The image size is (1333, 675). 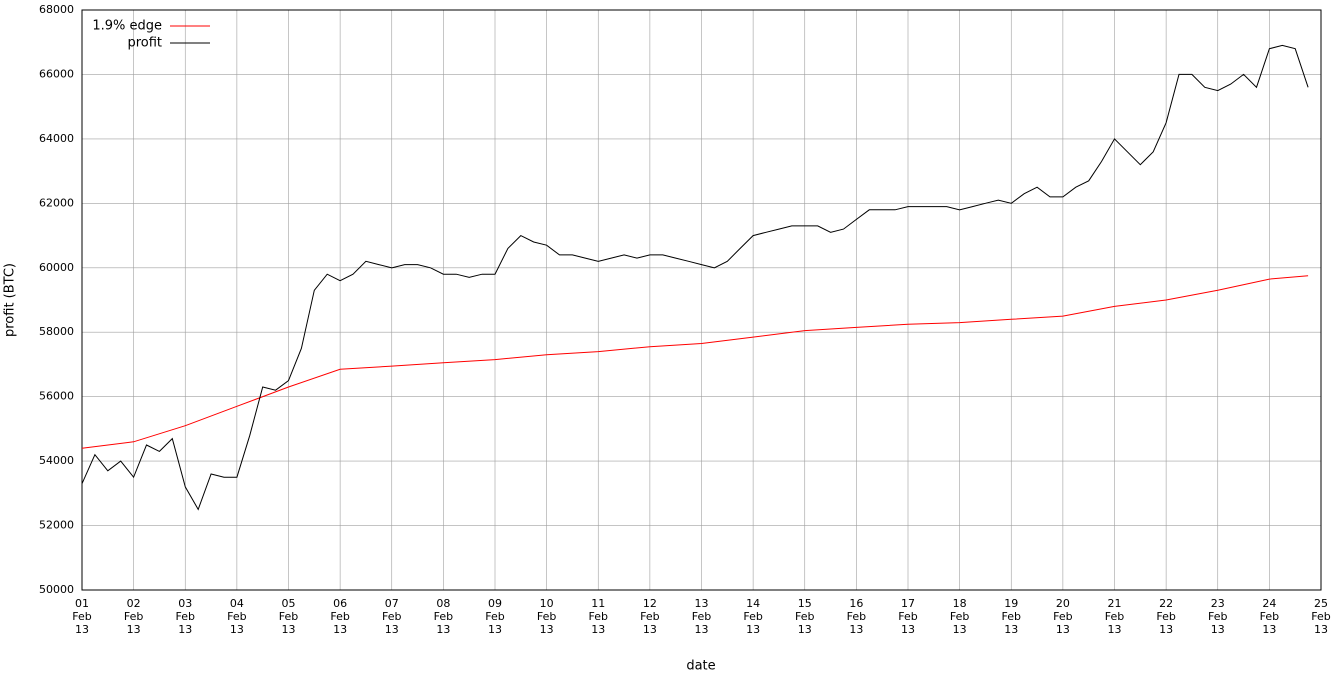 I want to click on legend-label: 1.9% edge, so click(x=127, y=26).